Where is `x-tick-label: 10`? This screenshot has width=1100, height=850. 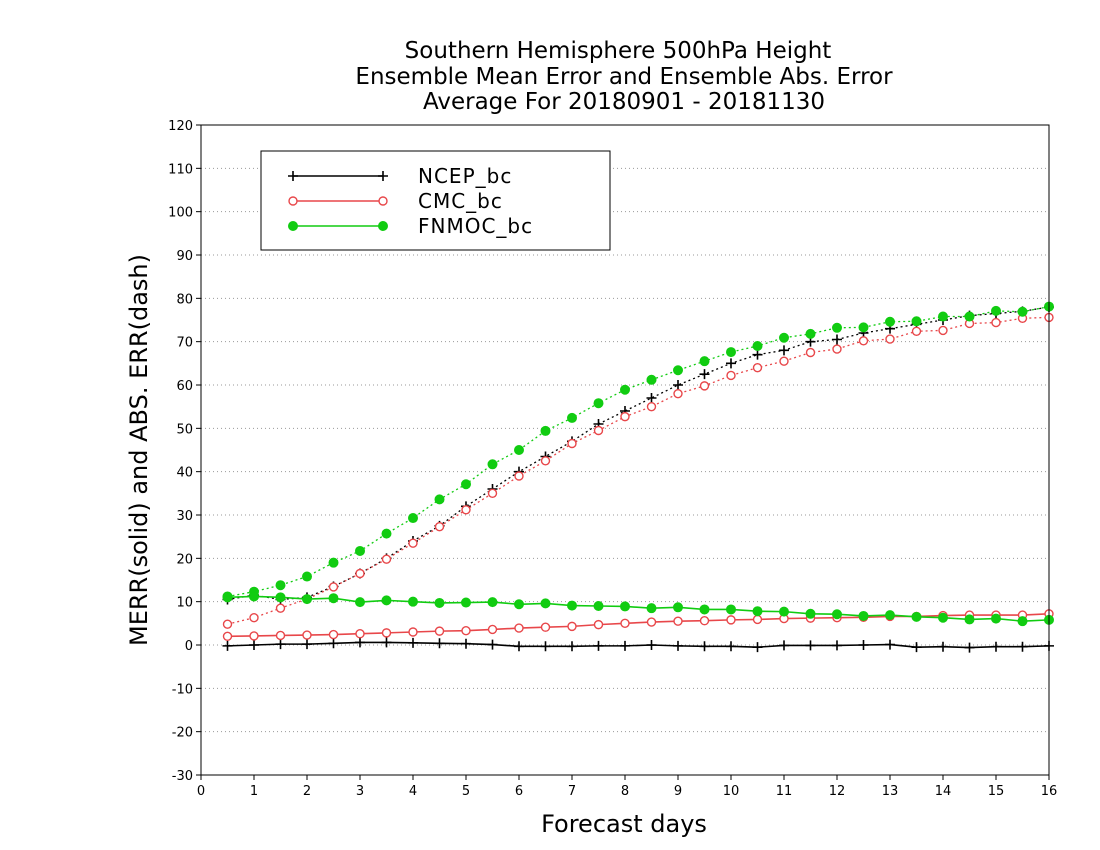 x-tick-label: 10 is located at coordinates (731, 791).